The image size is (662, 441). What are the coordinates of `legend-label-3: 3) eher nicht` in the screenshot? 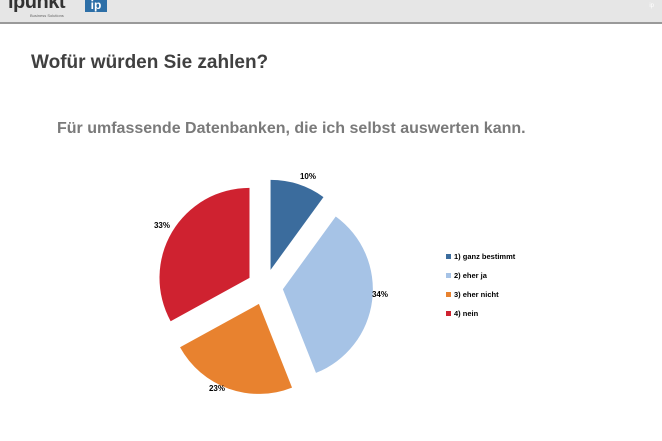 It's located at (476, 294).